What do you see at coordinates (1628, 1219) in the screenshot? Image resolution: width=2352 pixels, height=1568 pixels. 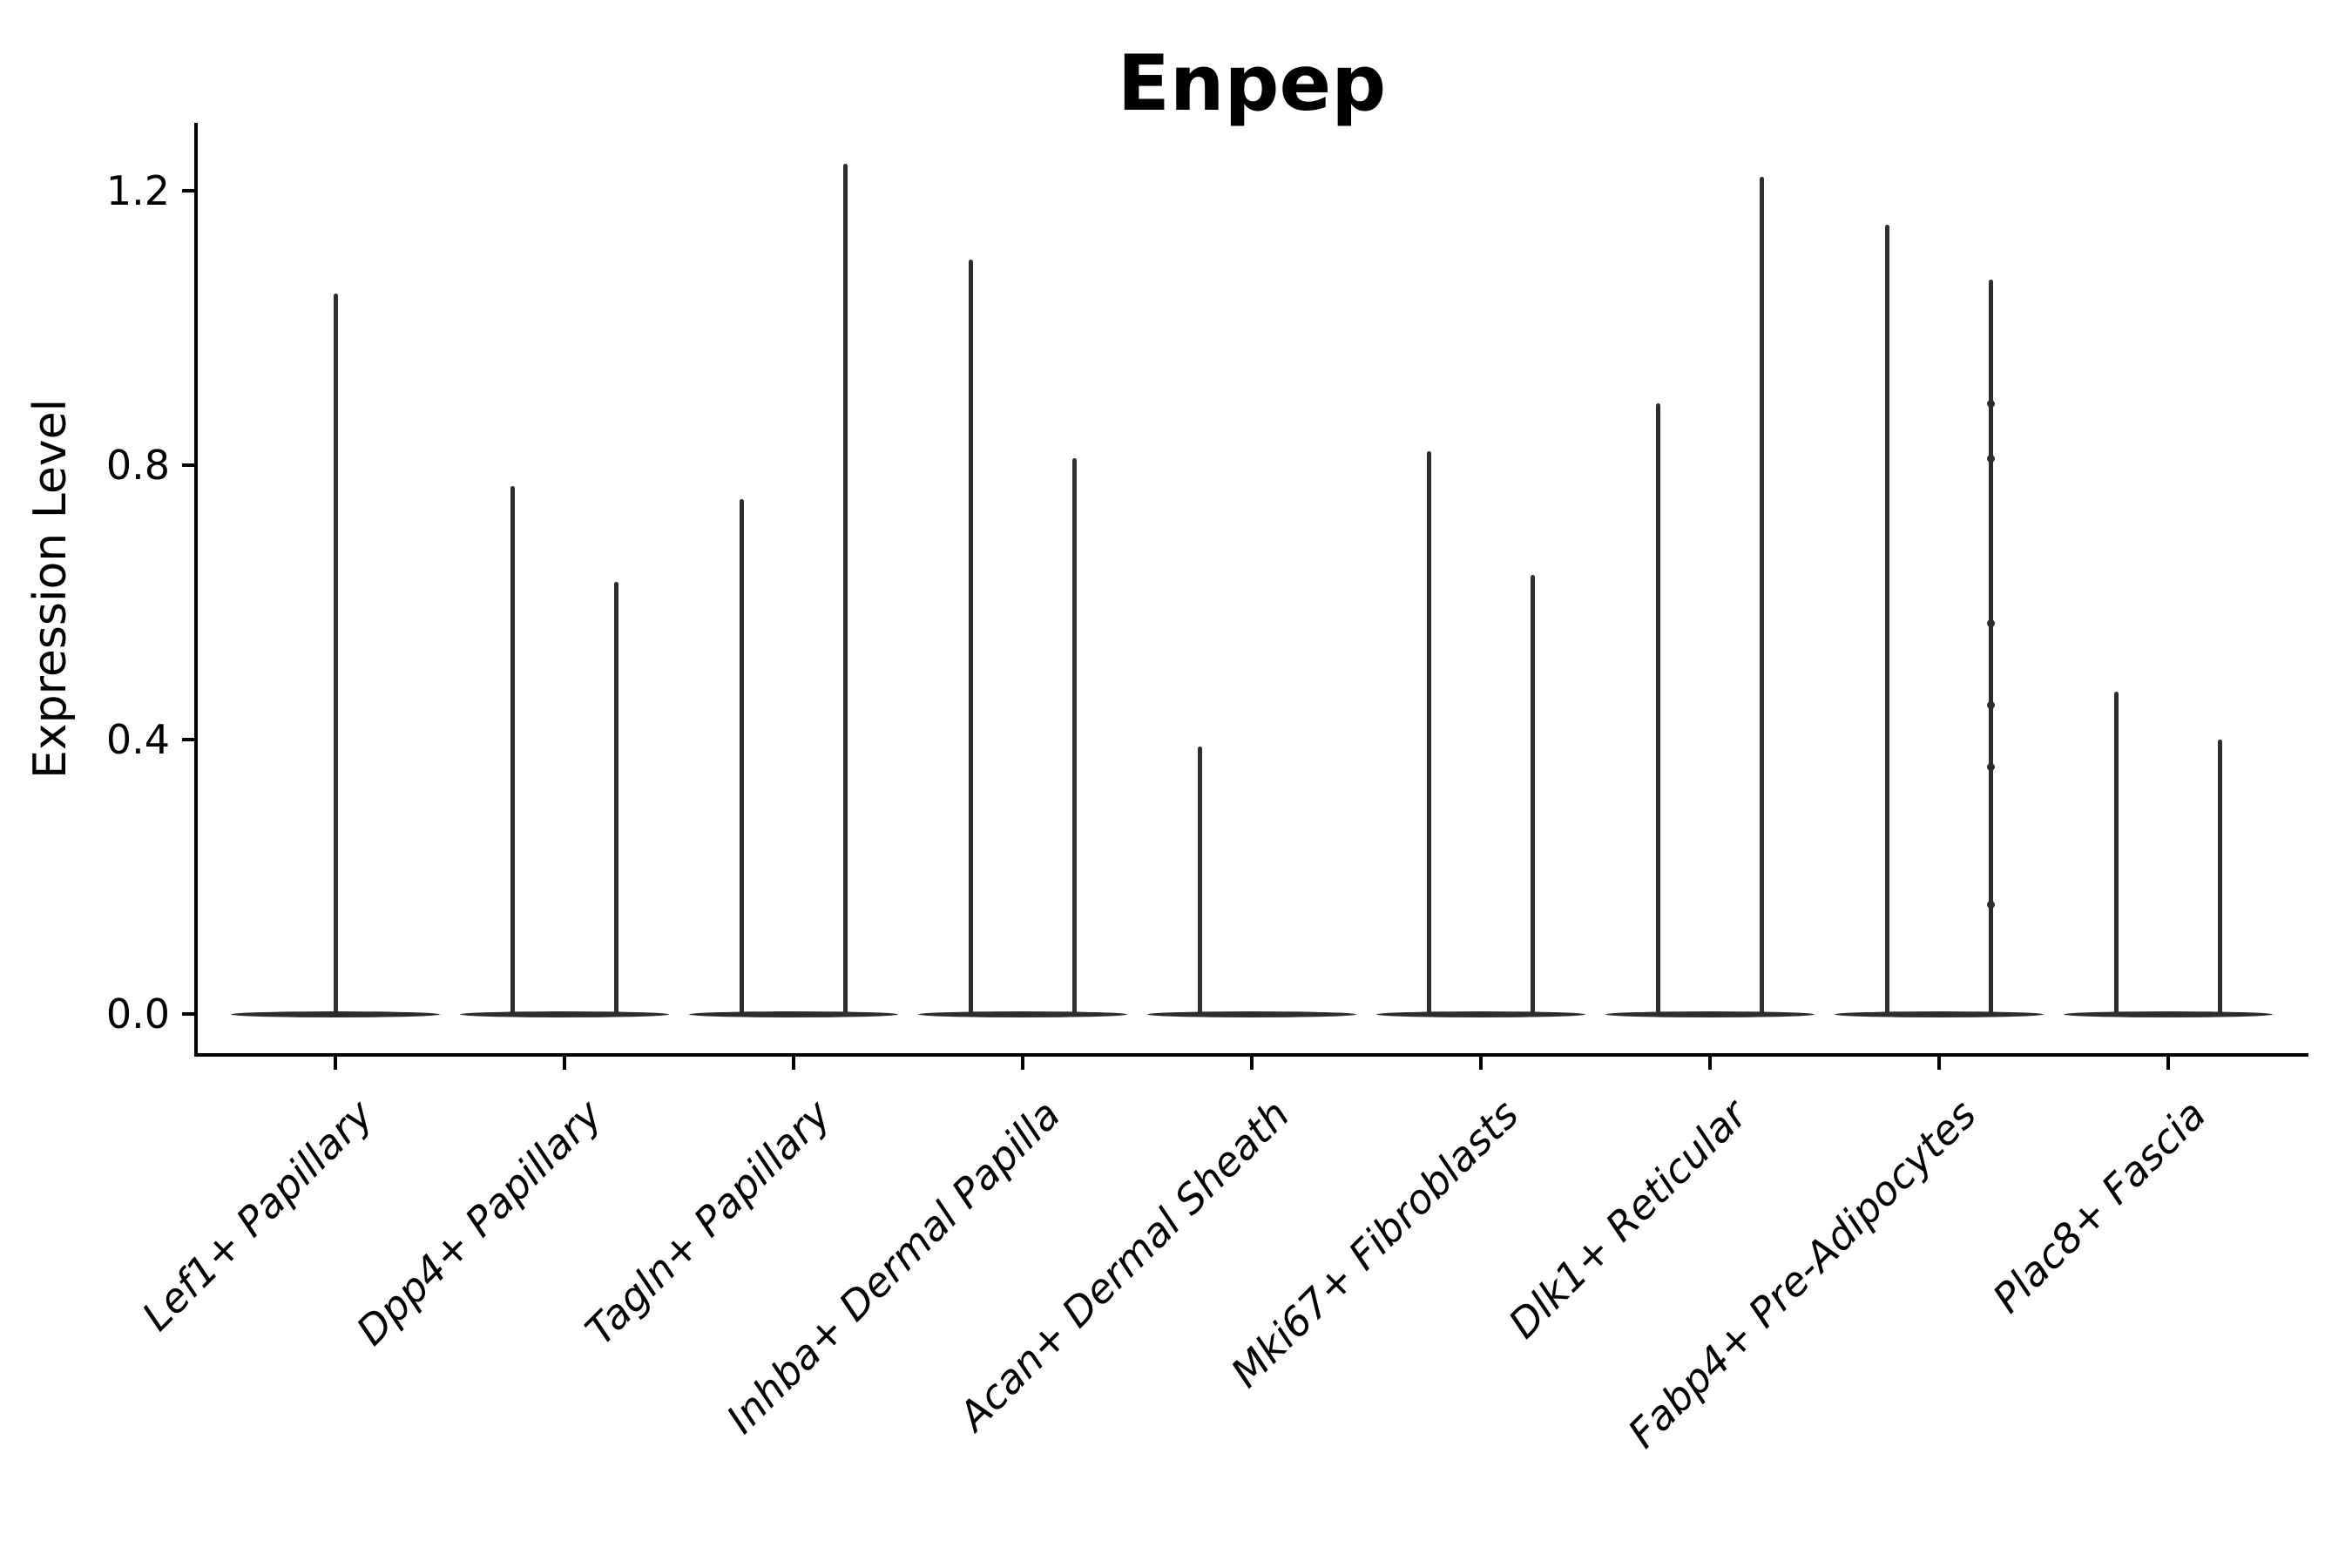 I see `x-tick-label: Dlk1+ Reticular` at bounding box center [1628, 1219].